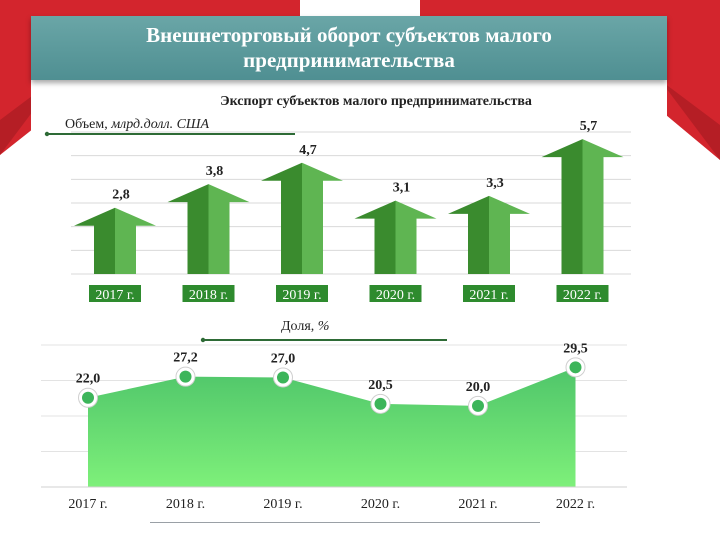 The width and height of the screenshot is (720, 540). Describe the element at coordinates (575, 348) in the screenshot. I see `chart2-value-label: 29,5` at that location.